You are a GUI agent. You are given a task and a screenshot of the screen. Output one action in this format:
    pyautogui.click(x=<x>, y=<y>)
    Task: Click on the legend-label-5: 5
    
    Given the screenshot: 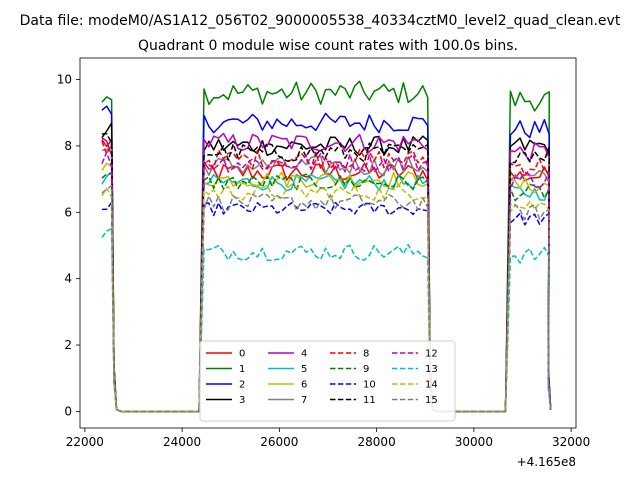 What is the action you would take?
    pyautogui.click(x=304, y=369)
    